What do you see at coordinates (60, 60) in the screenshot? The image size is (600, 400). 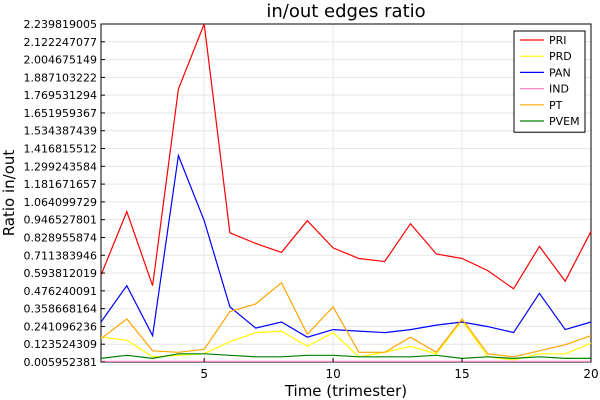 I see `y-tick-label: 2.004675149` at bounding box center [60, 60].